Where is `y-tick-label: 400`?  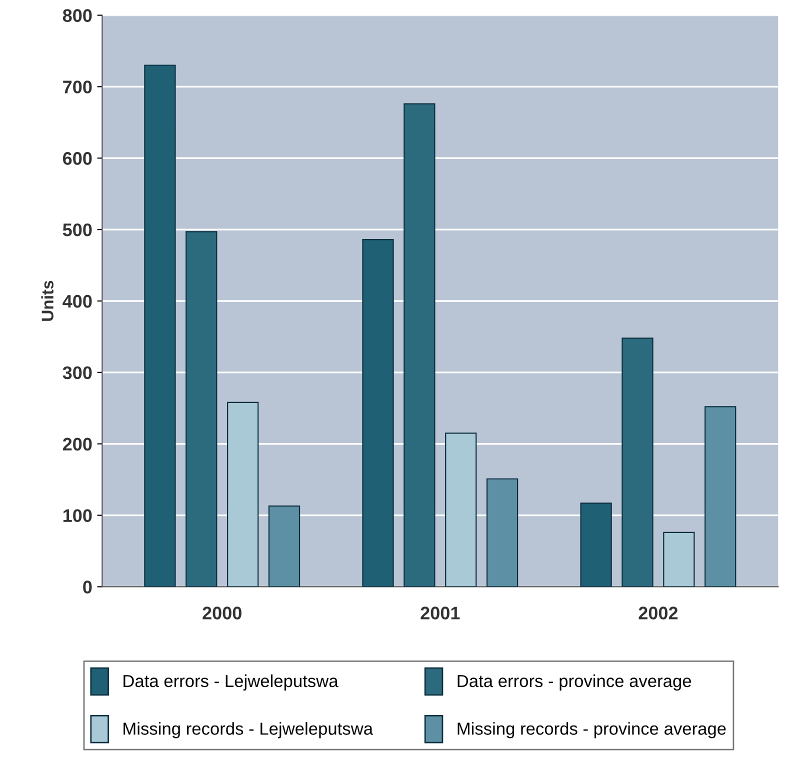 y-tick-label: 400 is located at coordinates (77, 301).